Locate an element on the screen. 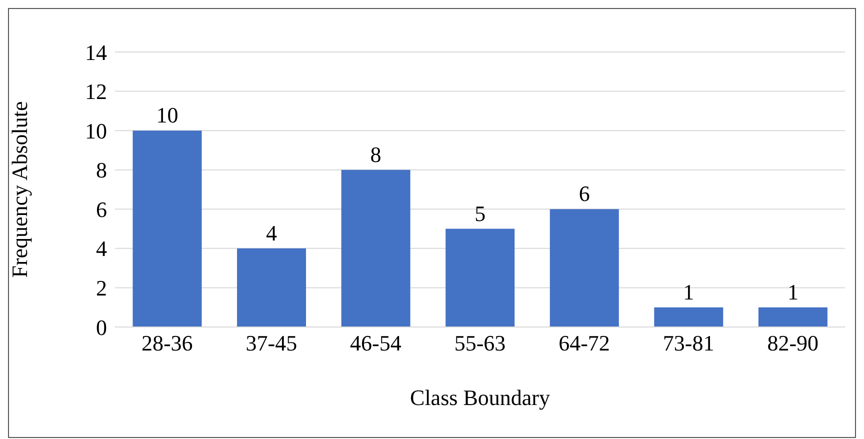 The height and width of the screenshot is (439, 864). x-tick-label: 73-81 is located at coordinates (688, 343).